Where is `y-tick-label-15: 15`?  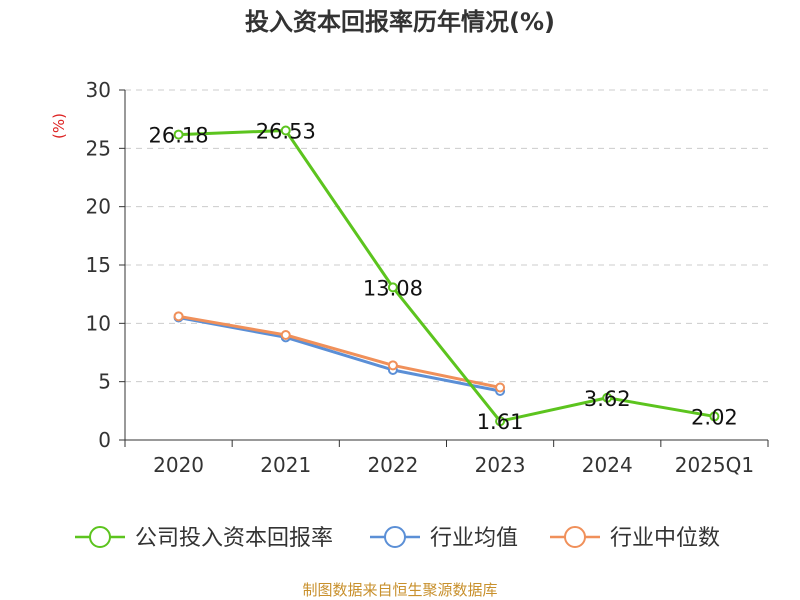 y-tick-label-15: 15 is located at coordinates (98, 265).